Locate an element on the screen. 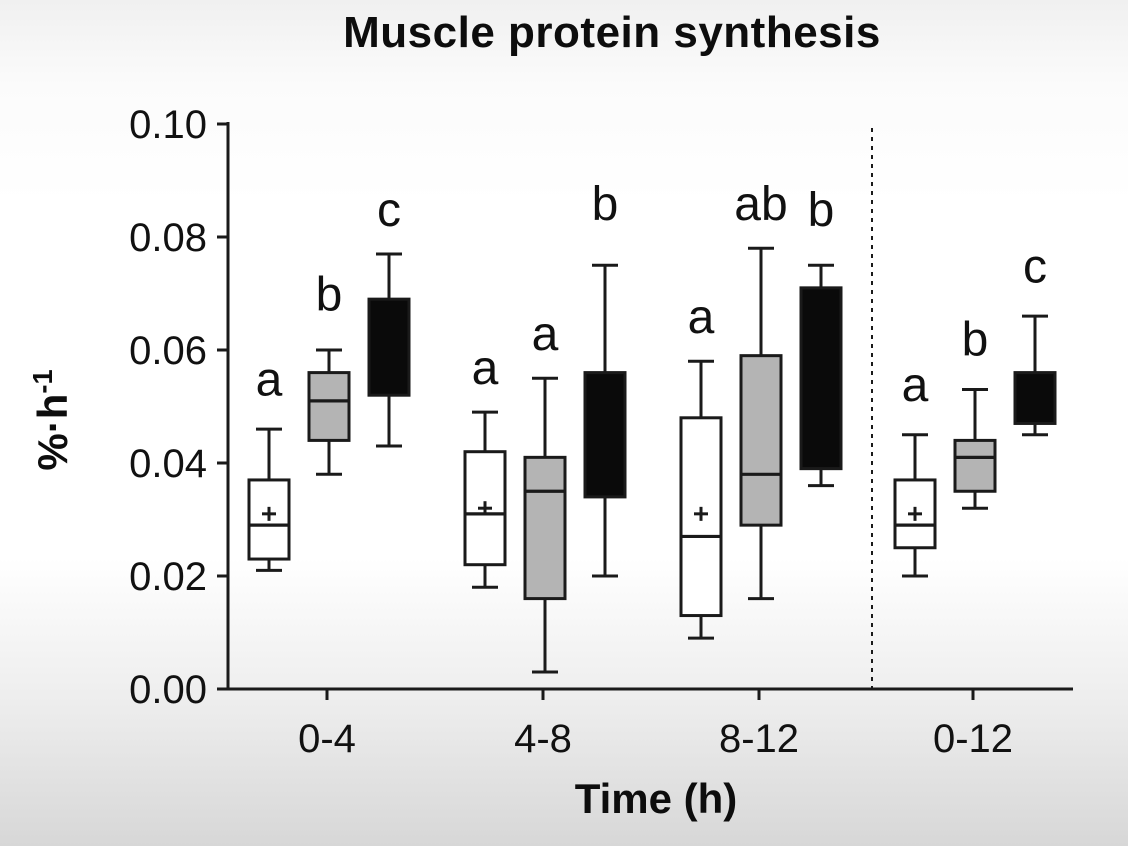  significance-letter-white-0-12: a is located at coordinates (915, 385).